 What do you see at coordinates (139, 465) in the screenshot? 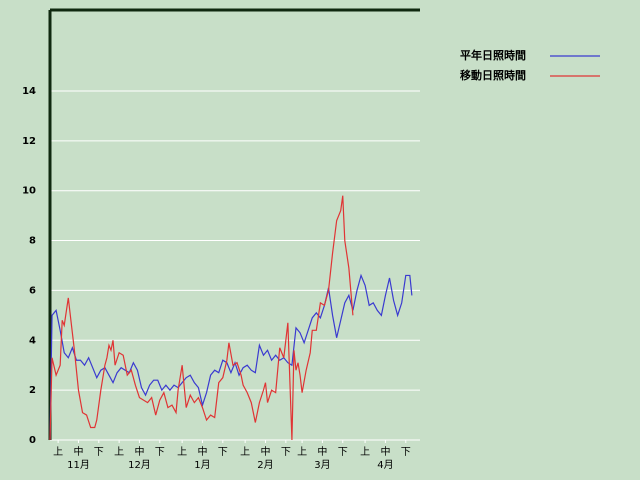
I see `month-label: 12月` at bounding box center [139, 465].